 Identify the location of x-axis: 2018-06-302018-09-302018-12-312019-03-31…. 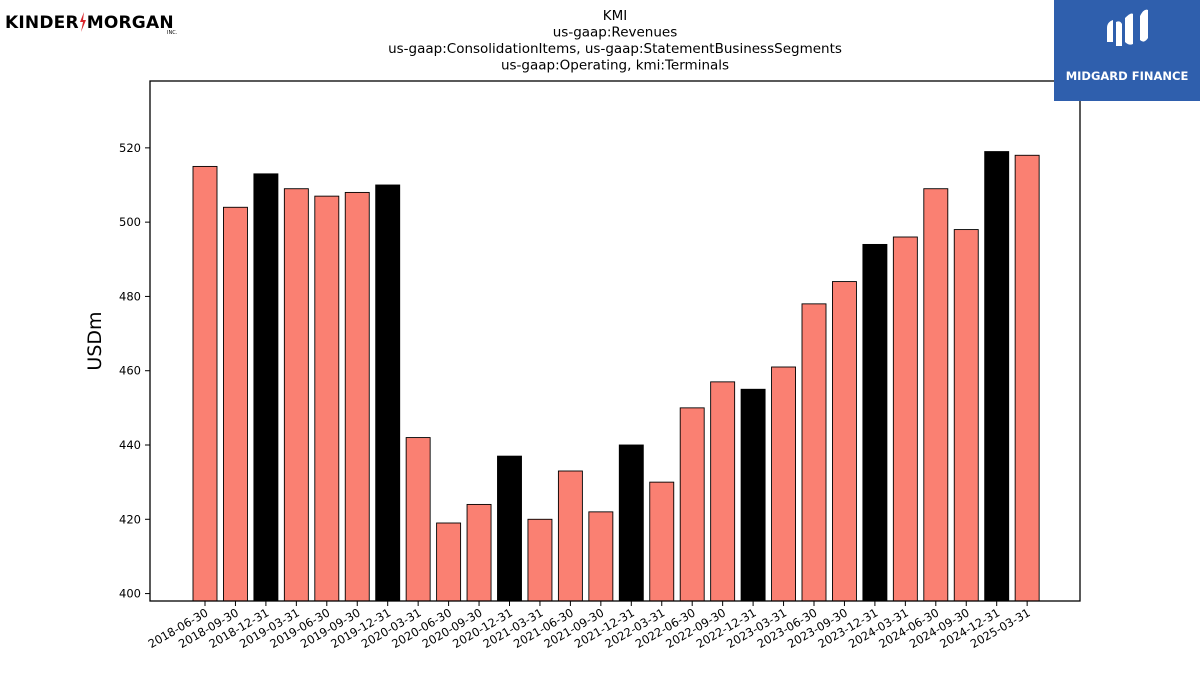
(589, 626).